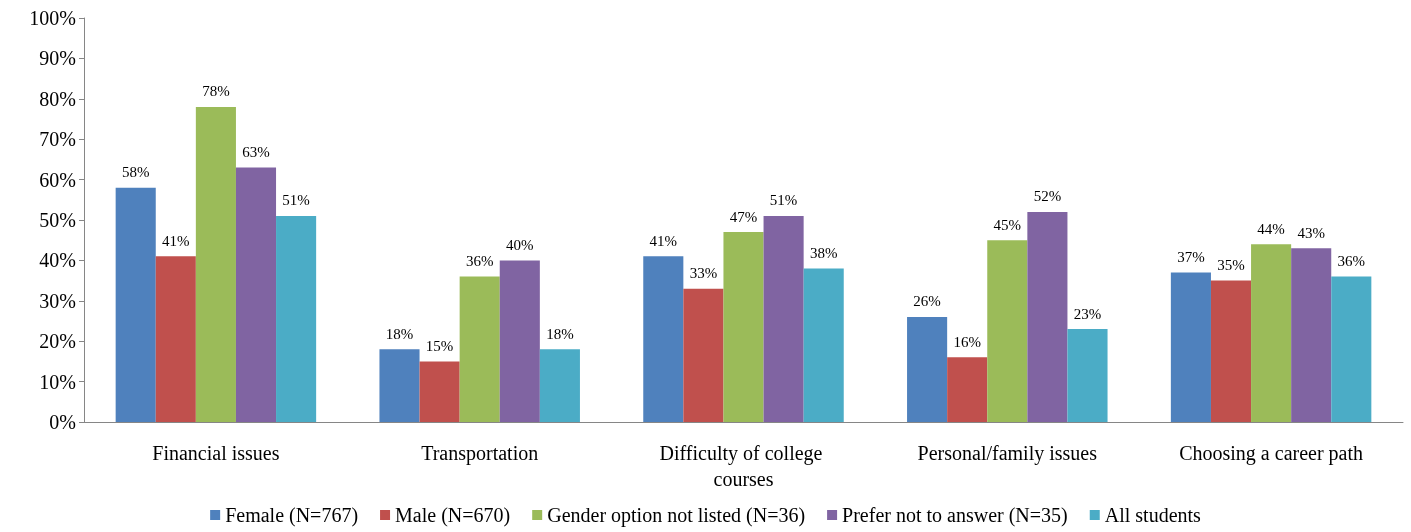 The width and height of the screenshot is (1411, 532). I want to click on y-tick-label: 0%, so click(62, 422).